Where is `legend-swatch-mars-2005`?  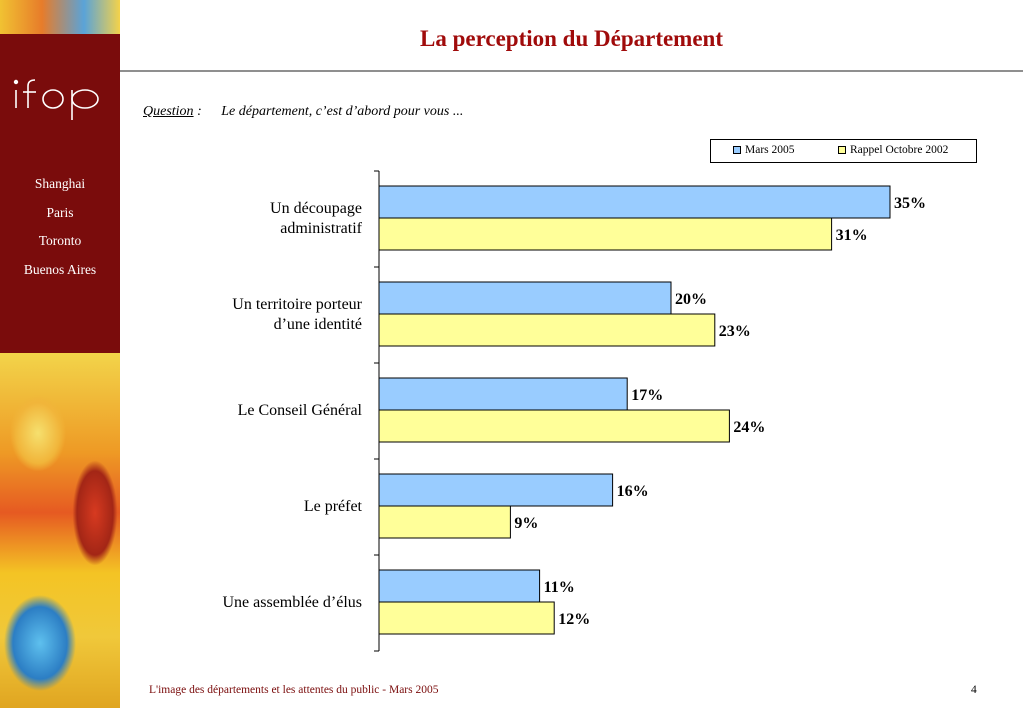
legend-swatch-mars-2005 is located at coordinates (737, 150).